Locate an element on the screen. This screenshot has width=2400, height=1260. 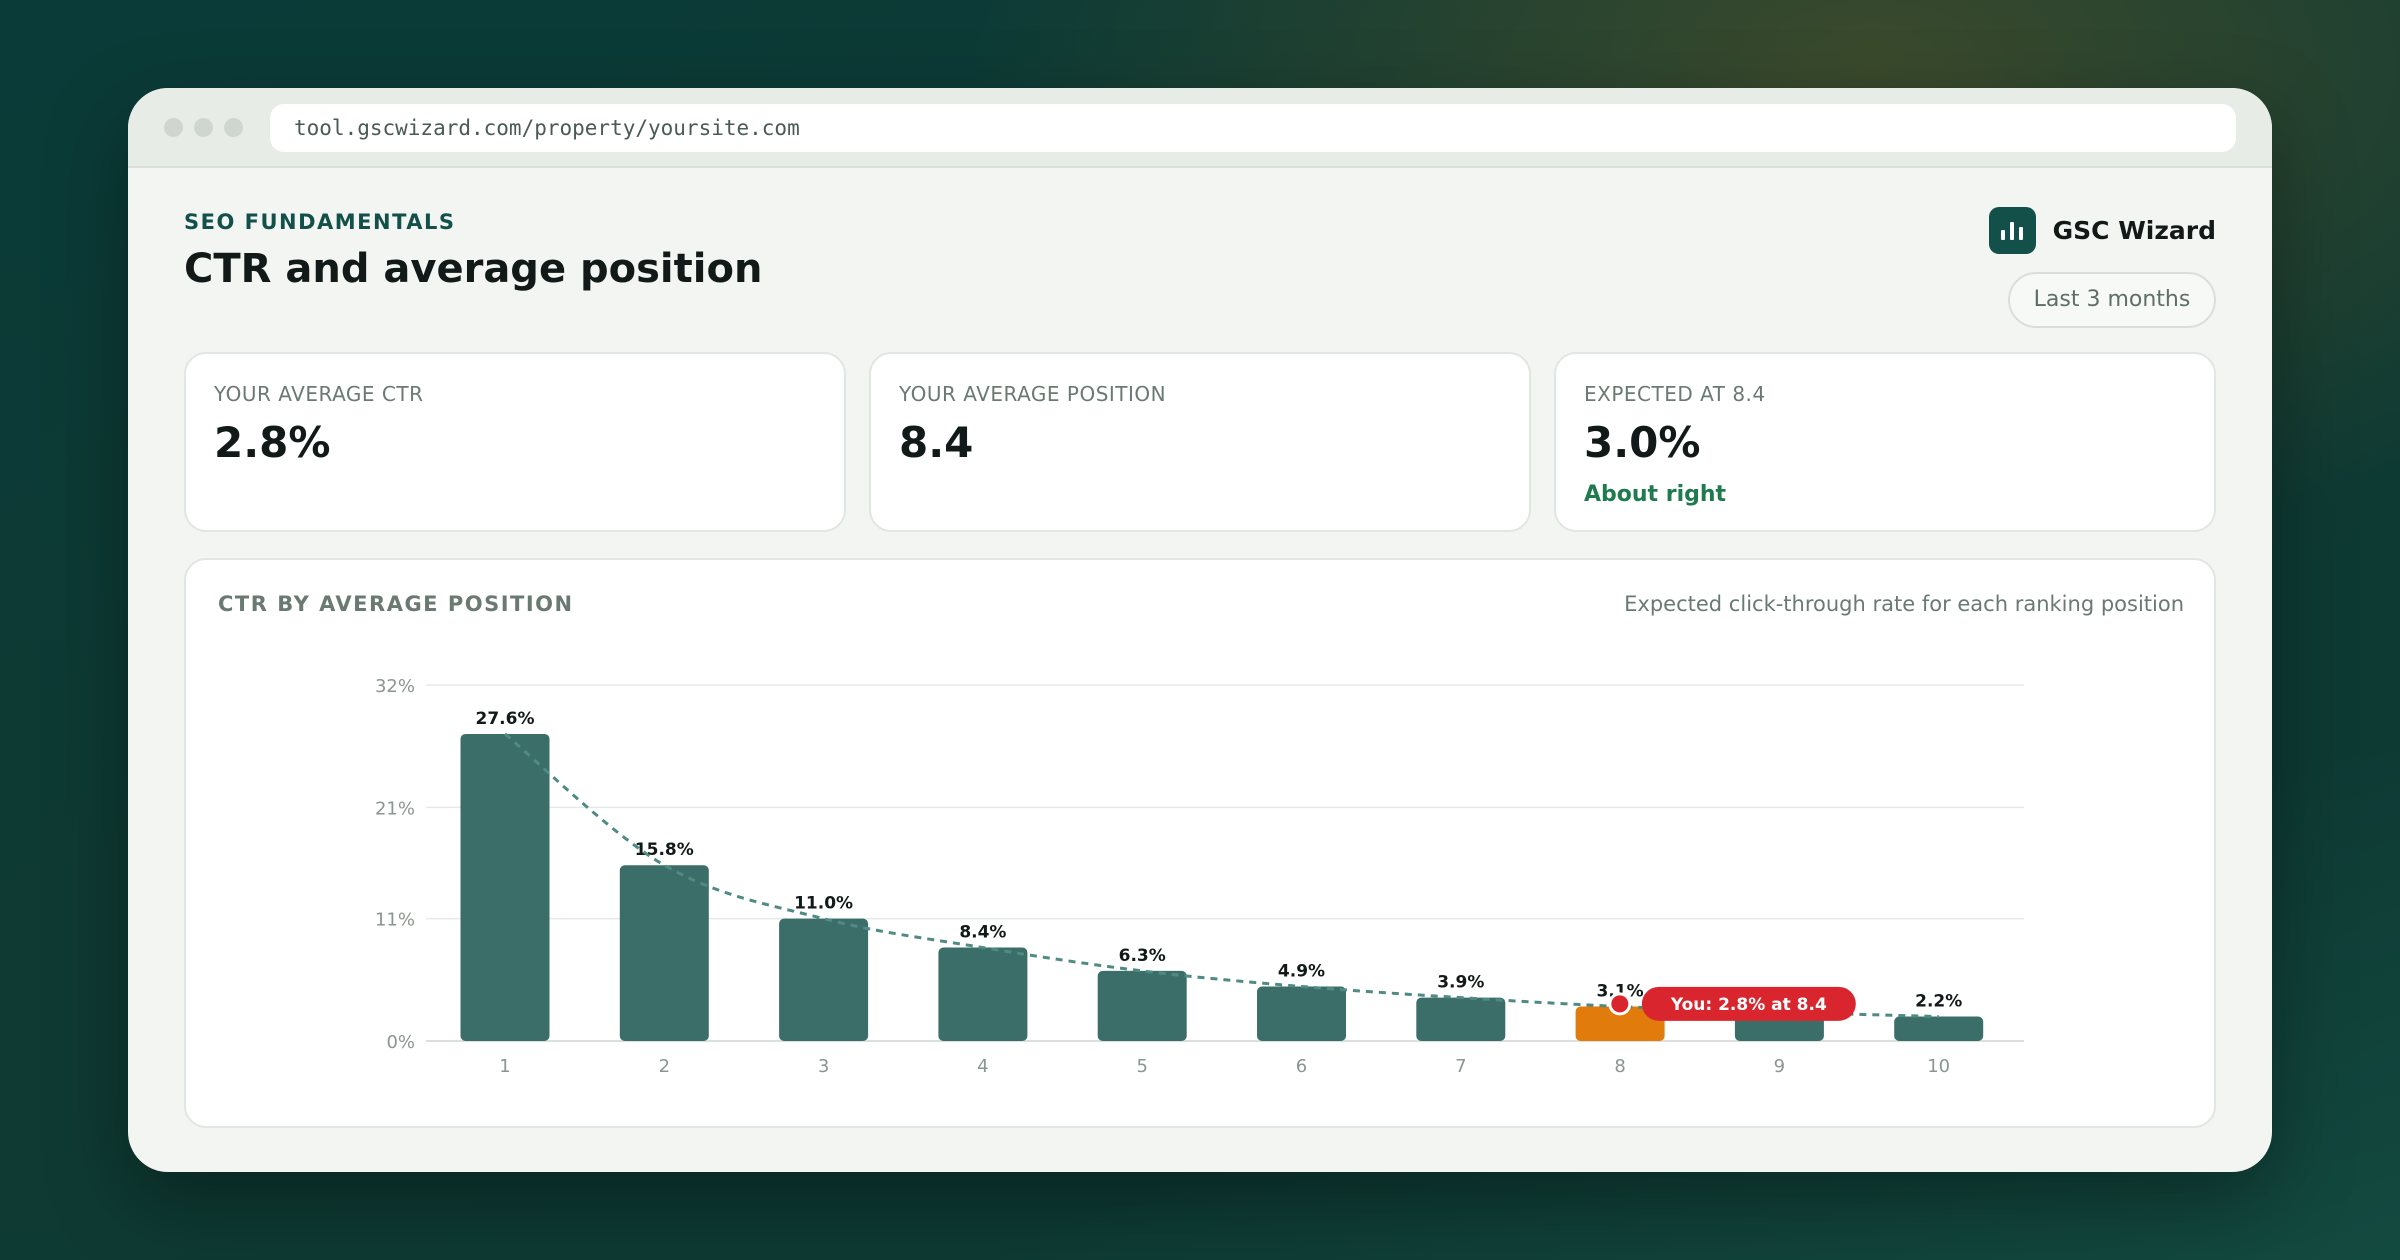
data-label: 3.1% is located at coordinates (1620, 992).